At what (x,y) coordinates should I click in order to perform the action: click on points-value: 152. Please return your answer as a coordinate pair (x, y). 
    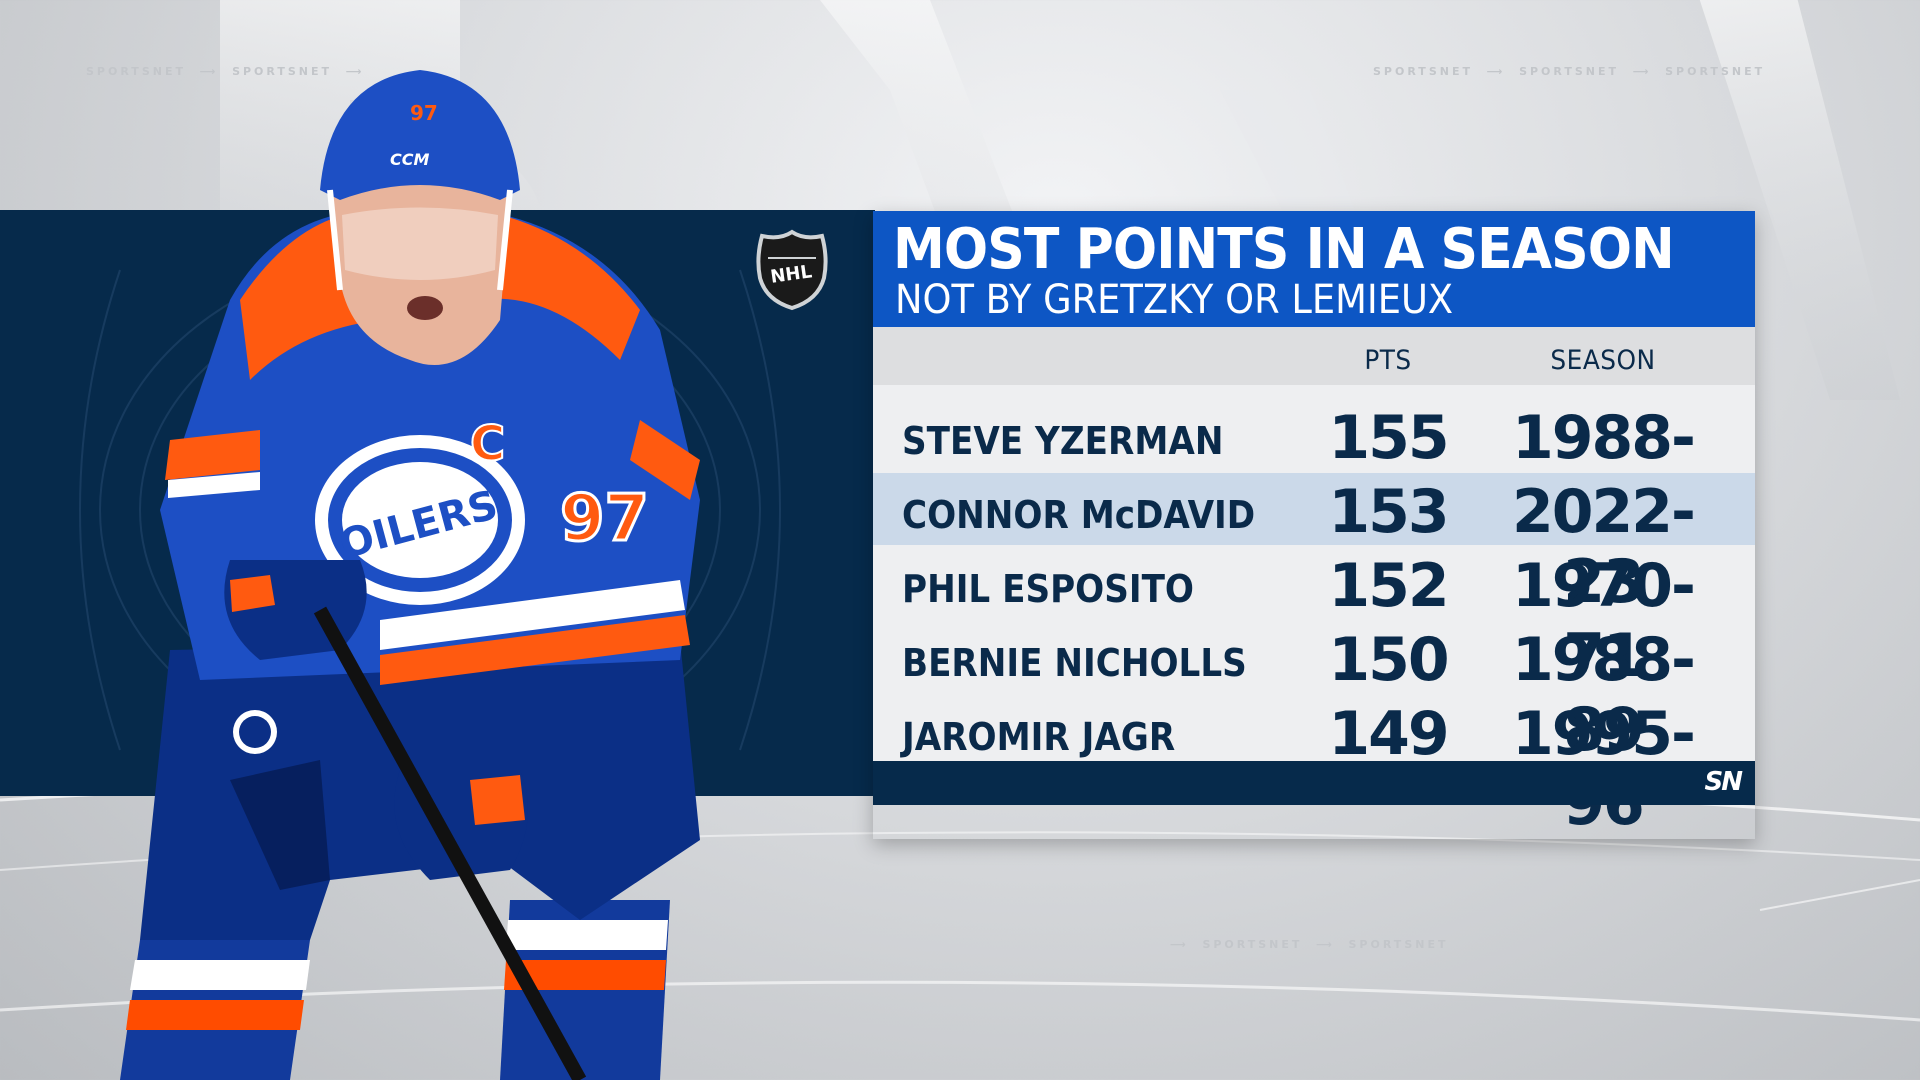
    Looking at the image, I should click on (1388, 586).